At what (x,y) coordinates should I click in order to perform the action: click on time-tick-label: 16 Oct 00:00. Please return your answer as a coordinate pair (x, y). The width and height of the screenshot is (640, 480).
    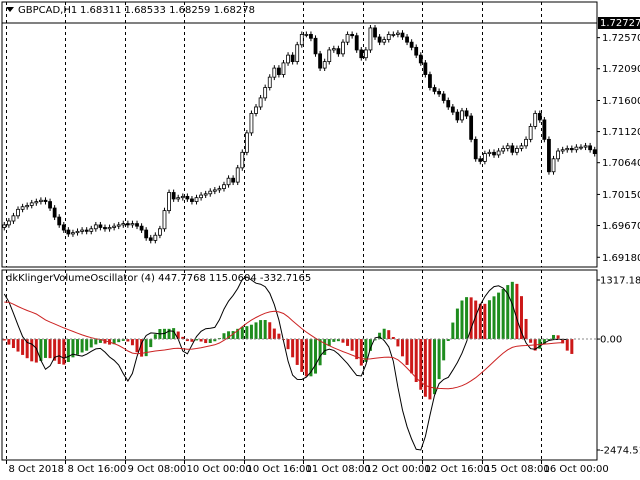
    Looking at the image, I should click on (576, 469).